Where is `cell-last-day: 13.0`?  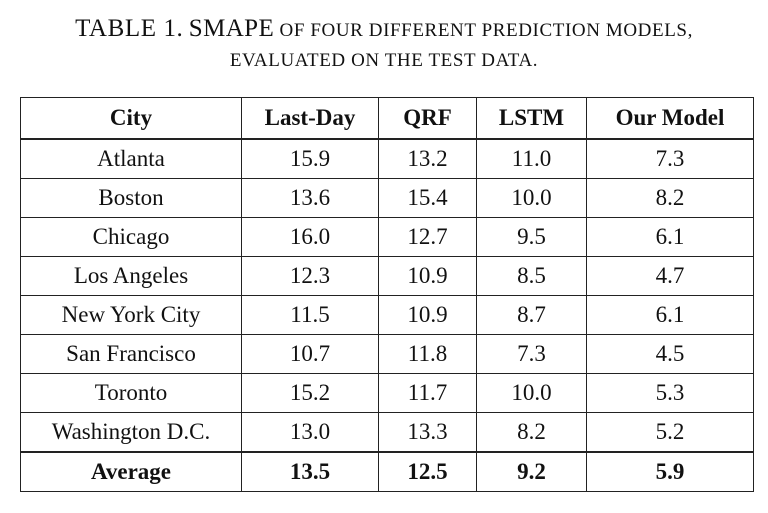 cell-last-day: 13.0 is located at coordinates (310, 432).